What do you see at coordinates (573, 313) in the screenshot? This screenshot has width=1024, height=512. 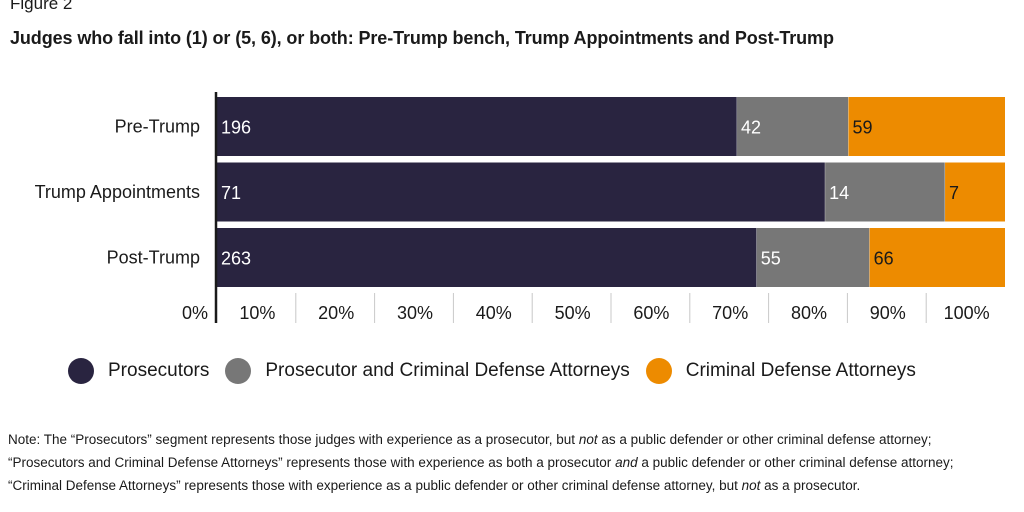 I see `x-tick-label: 50%` at bounding box center [573, 313].